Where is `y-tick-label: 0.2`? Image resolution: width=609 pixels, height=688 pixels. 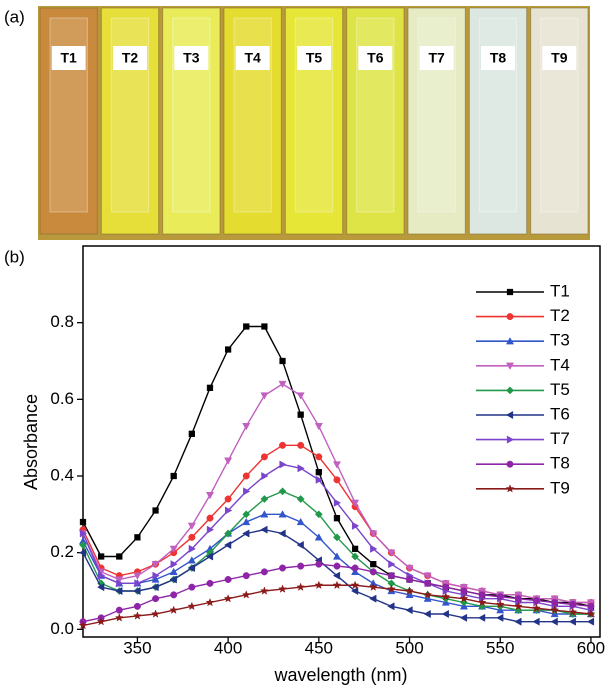 y-tick-label: 0.2 is located at coordinates (62, 551).